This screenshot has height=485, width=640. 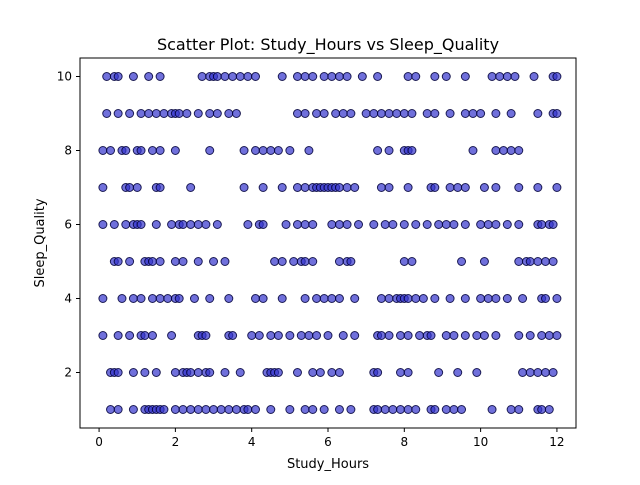 I want to click on x-tick-label: 12, so click(x=556, y=442).